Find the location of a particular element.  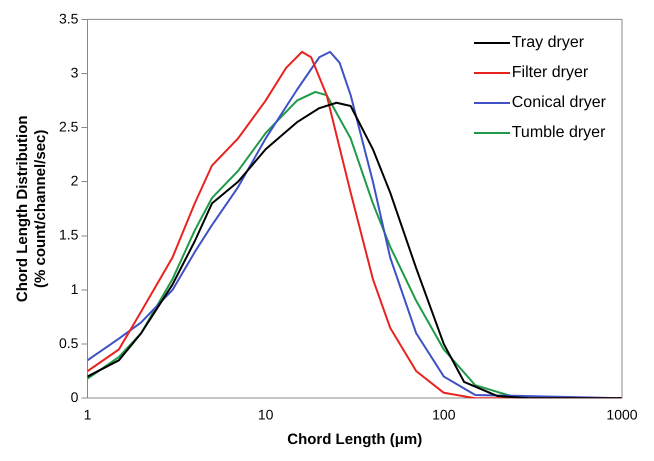

x-axis-title: Chord Length (μm) is located at coordinates (354, 439).